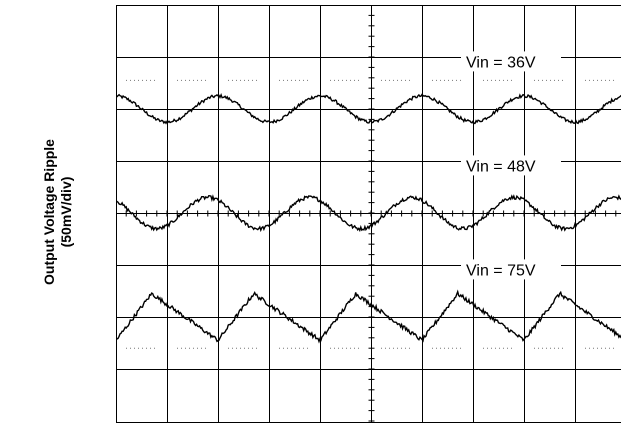  What do you see at coordinates (48, 211) in the screenshot?
I see `y-axis-label-line1: Output Voltage Ripple` at bounding box center [48, 211].